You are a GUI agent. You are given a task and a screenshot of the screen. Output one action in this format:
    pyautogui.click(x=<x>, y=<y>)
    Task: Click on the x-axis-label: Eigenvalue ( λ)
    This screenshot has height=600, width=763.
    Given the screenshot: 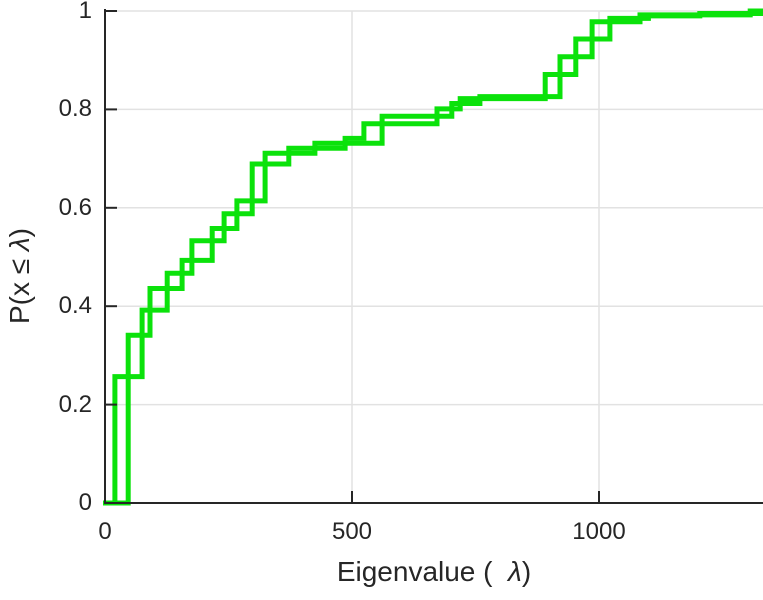 What is the action you would take?
    pyautogui.click(x=434, y=572)
    